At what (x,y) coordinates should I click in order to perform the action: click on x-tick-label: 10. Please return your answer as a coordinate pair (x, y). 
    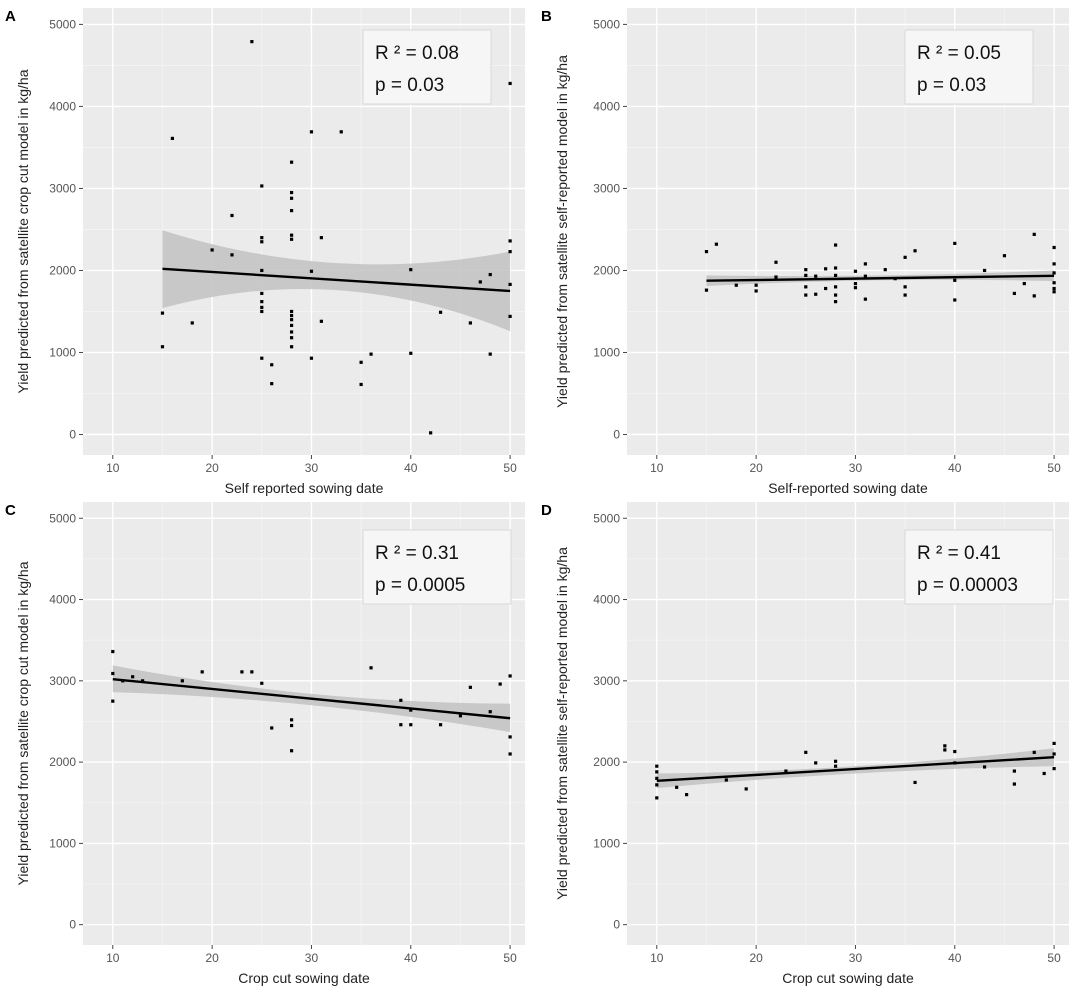
    Looking at the image, I should click on (657, 958).